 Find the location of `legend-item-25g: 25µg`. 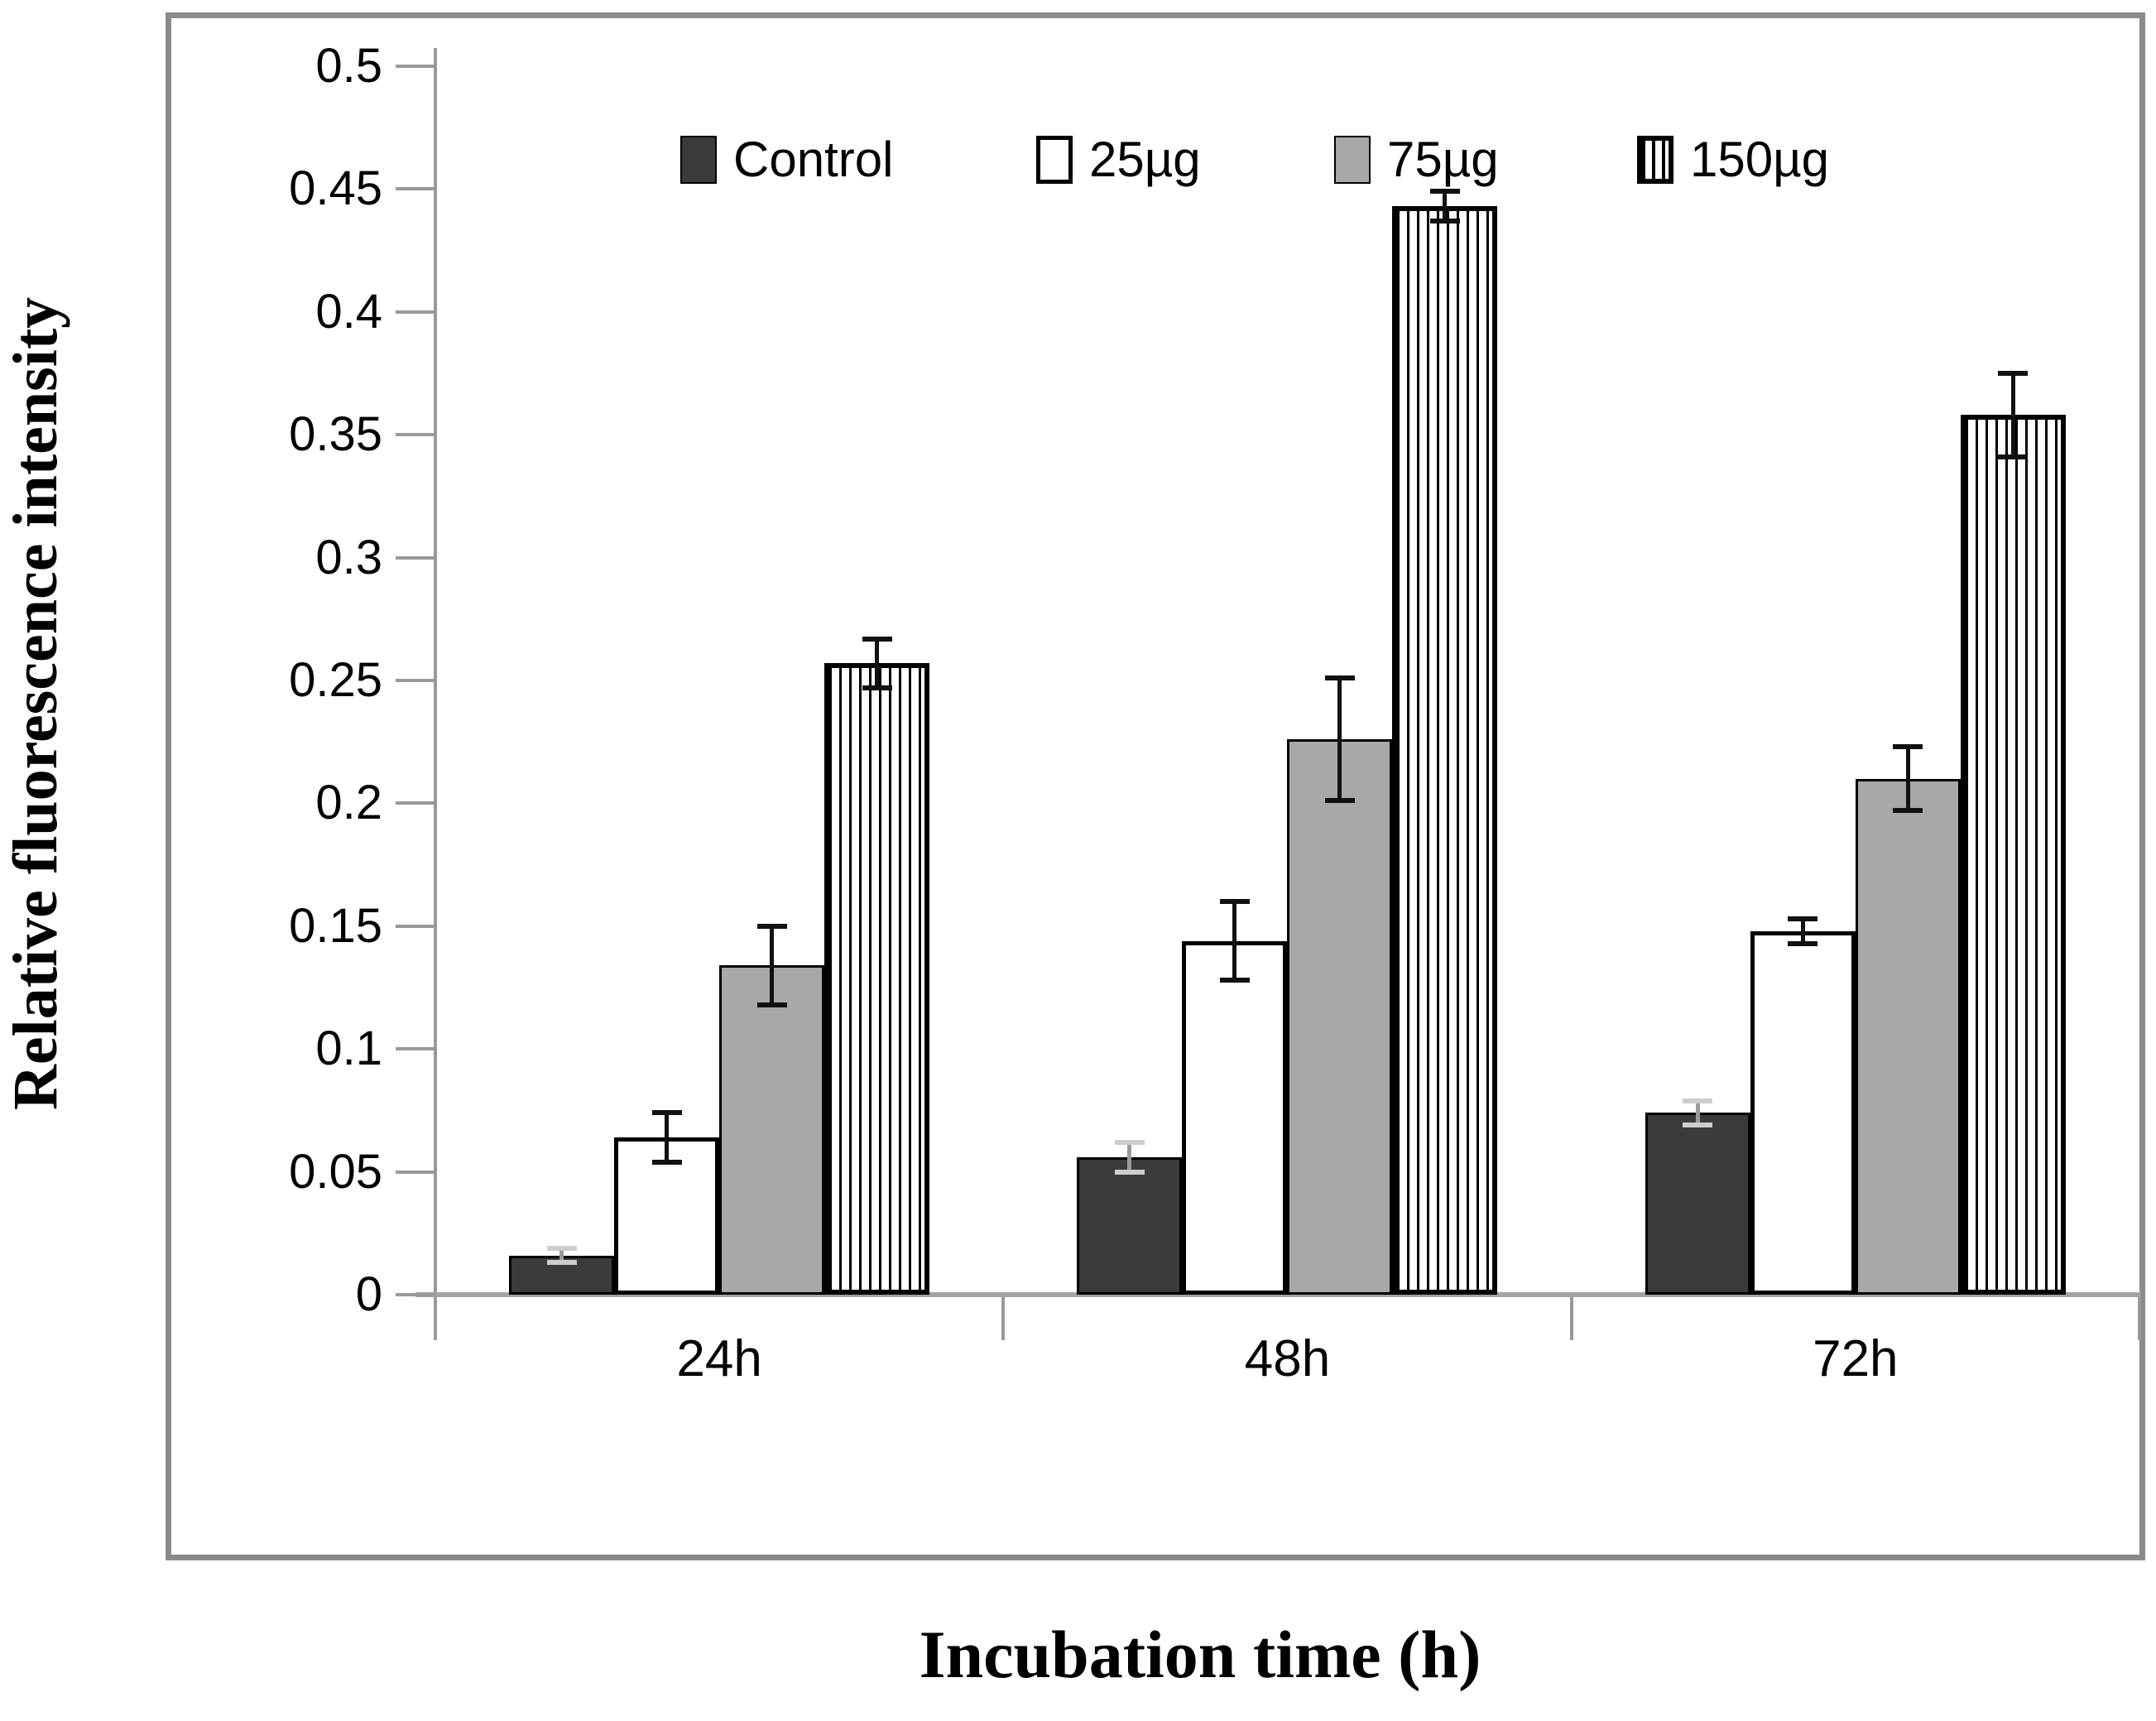

legend-item-25g: 25µg is located at coordinates (1118, 159).